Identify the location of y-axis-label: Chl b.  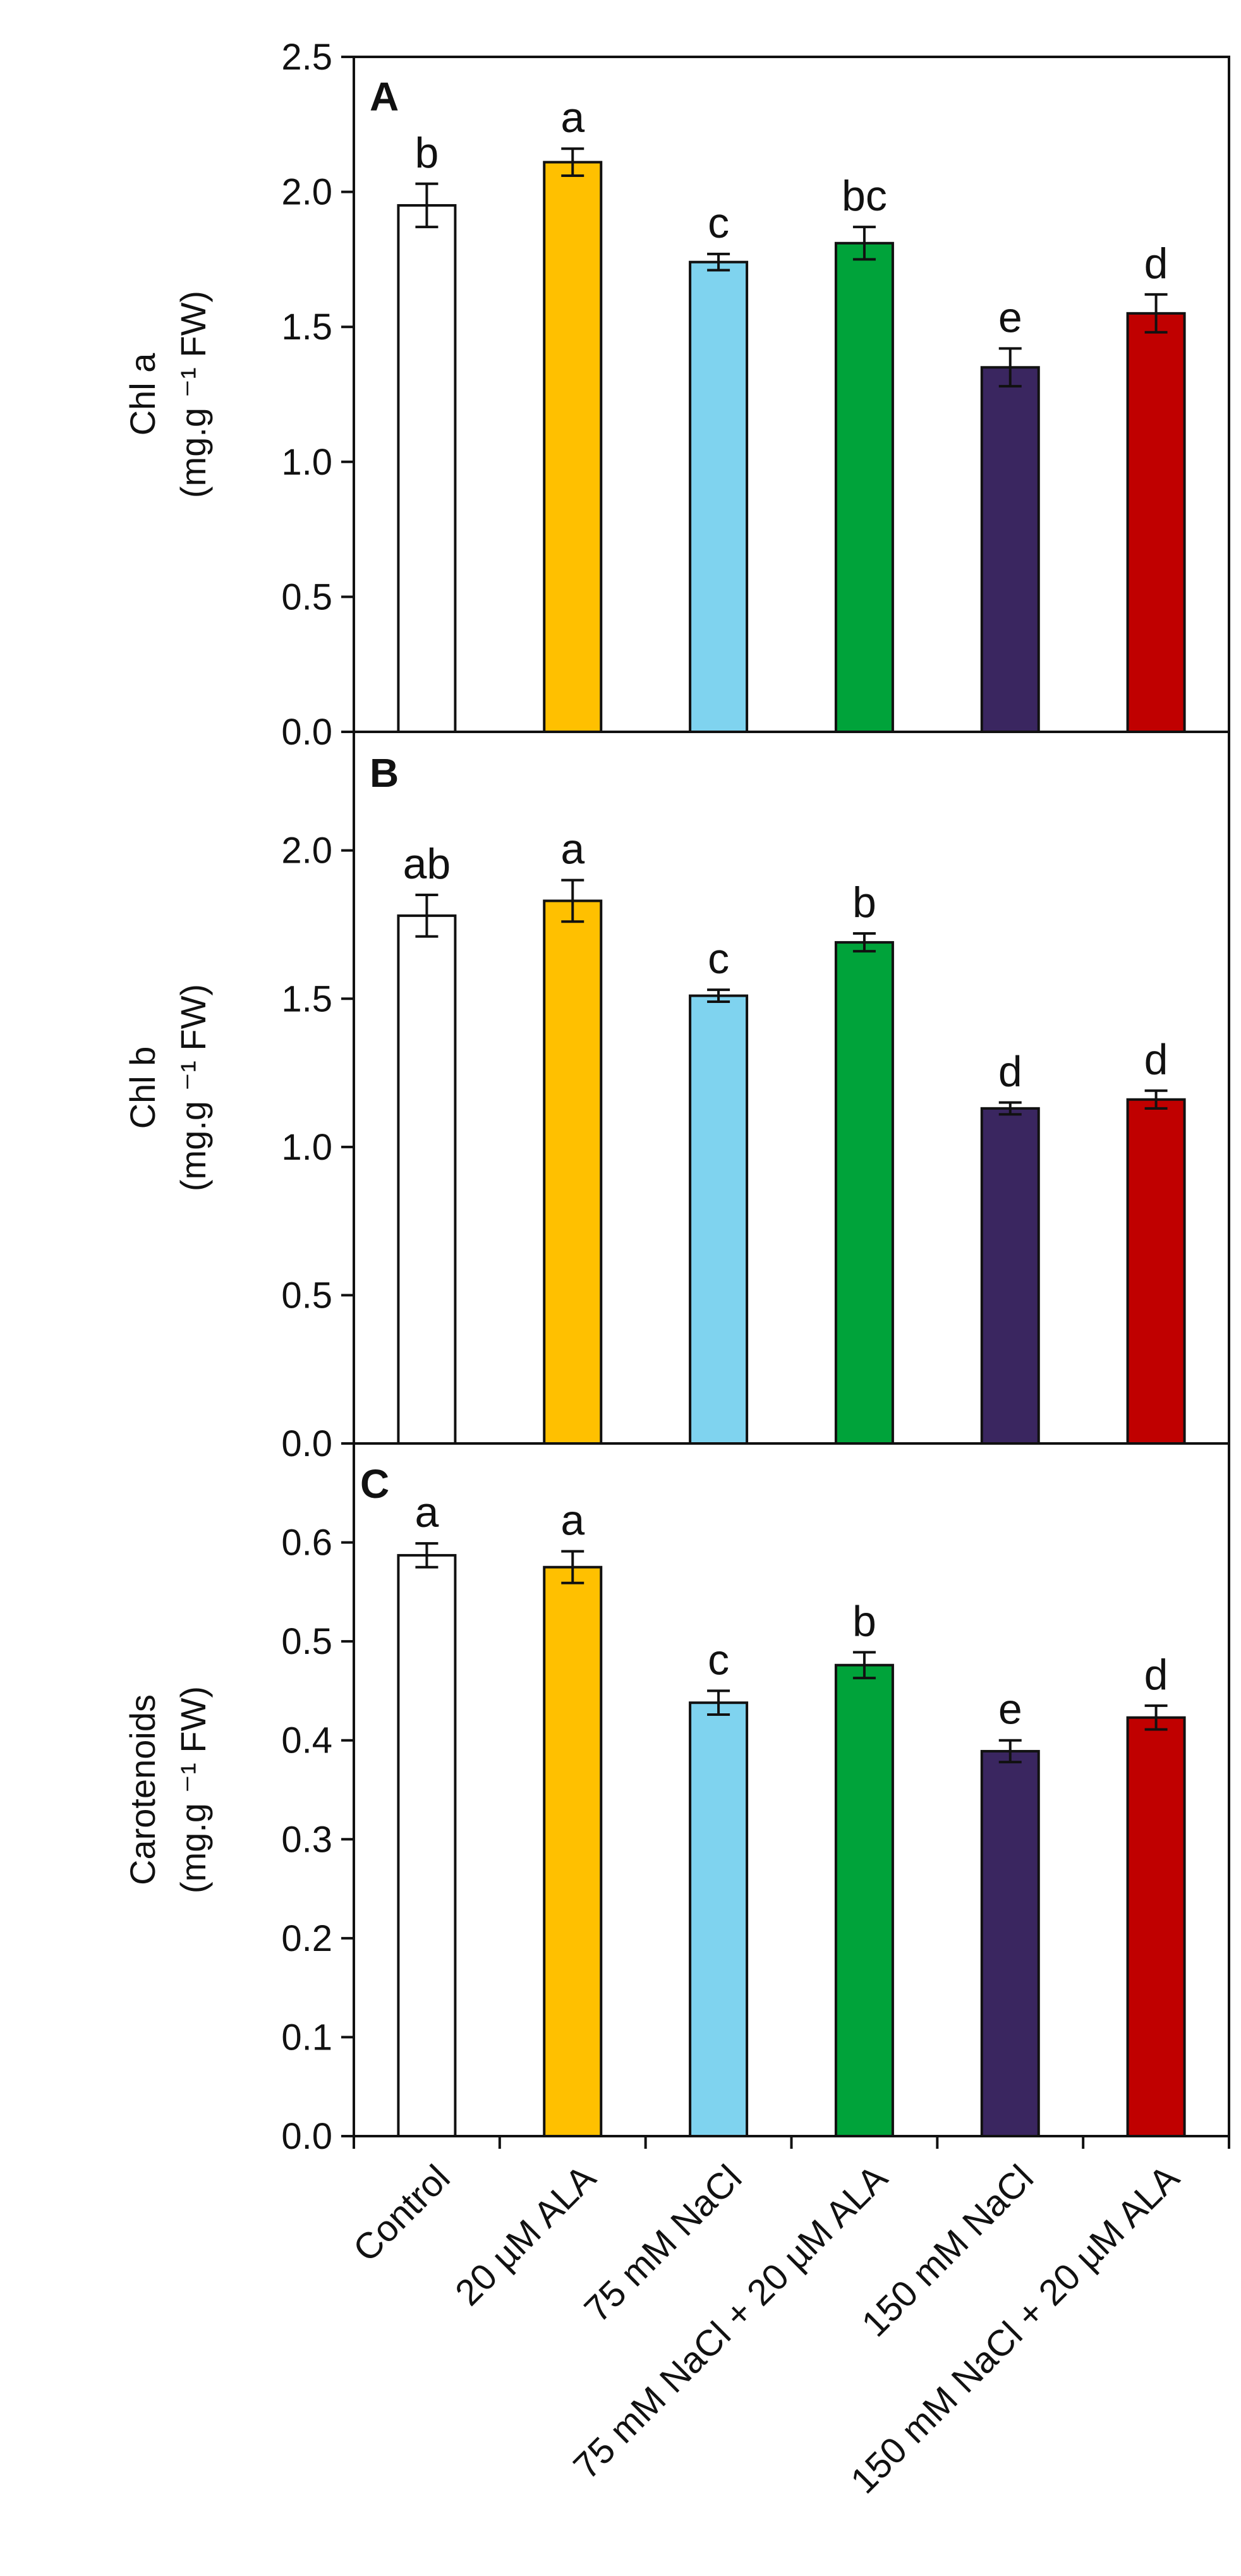
(142, 1088).